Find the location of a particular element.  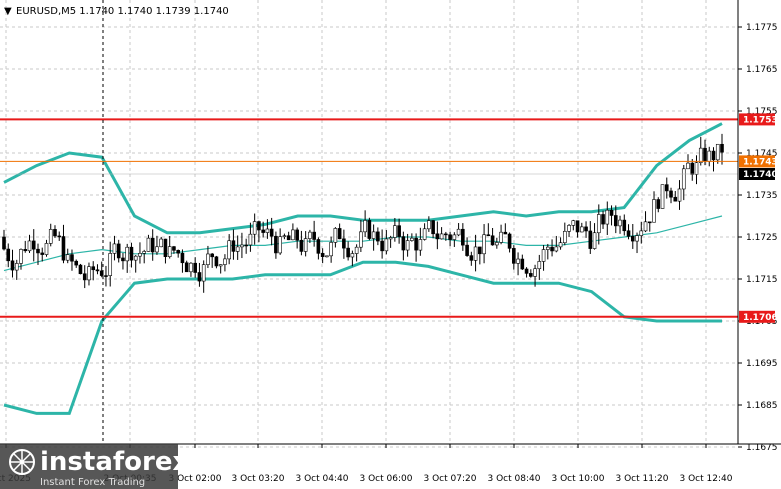

watermark-brand: instaforex is located at coordinates (115, 462).